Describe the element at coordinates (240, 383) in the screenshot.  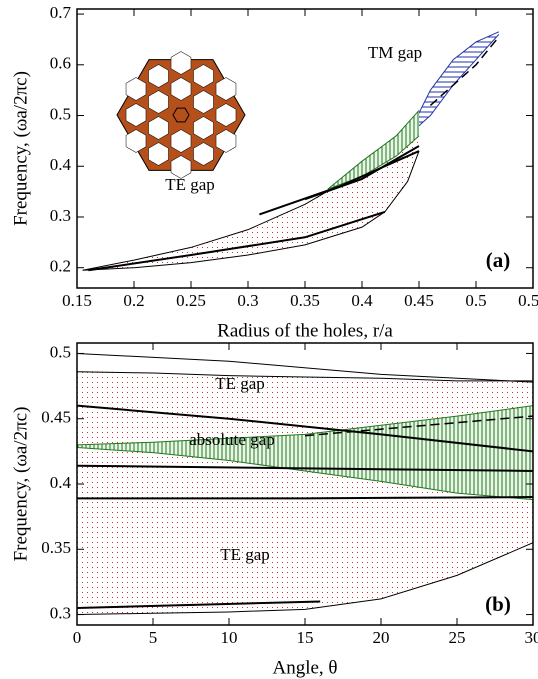
I see `annotation: TE gap` at that location.